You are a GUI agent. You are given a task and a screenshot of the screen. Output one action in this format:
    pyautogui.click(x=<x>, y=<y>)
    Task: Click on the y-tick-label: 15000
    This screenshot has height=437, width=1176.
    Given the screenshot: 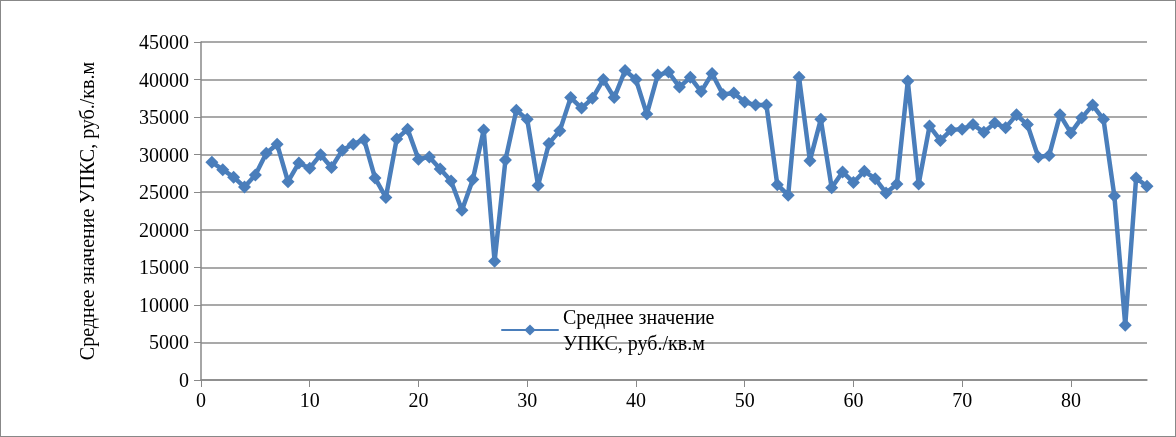 What is the action you would take?
    pyautogui.click(x=164, y=267)
    